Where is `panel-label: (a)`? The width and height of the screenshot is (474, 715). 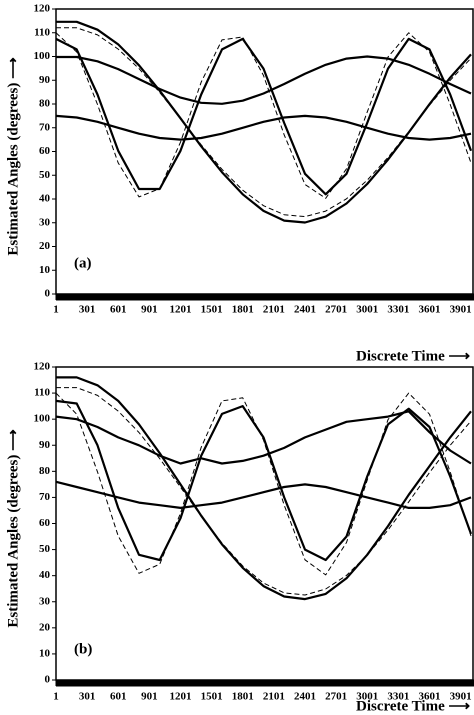
panel-label: (a) is located at coordinates (83, 263).